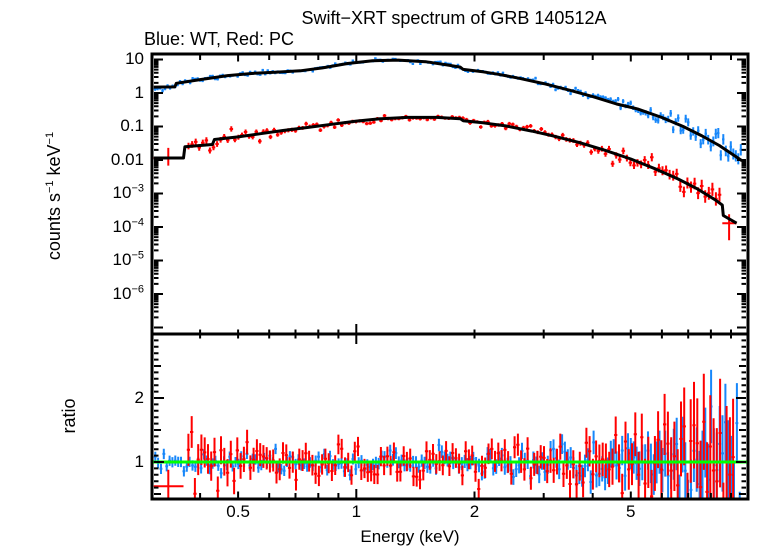 The width and height of the screenshot is (758, 556). Describe the element at coordinates (474, 511) in the screenshot. I see `x-tick-label-2: 2` at that location.